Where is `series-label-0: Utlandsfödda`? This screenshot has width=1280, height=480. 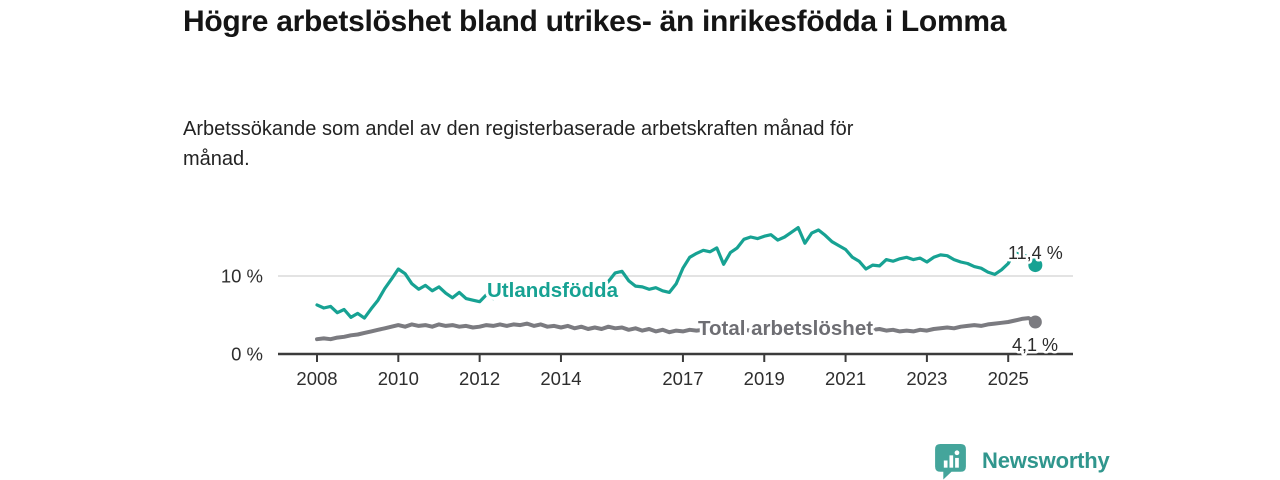 series-label-0: Utlandsfödda is located at coordinates (553, 290).